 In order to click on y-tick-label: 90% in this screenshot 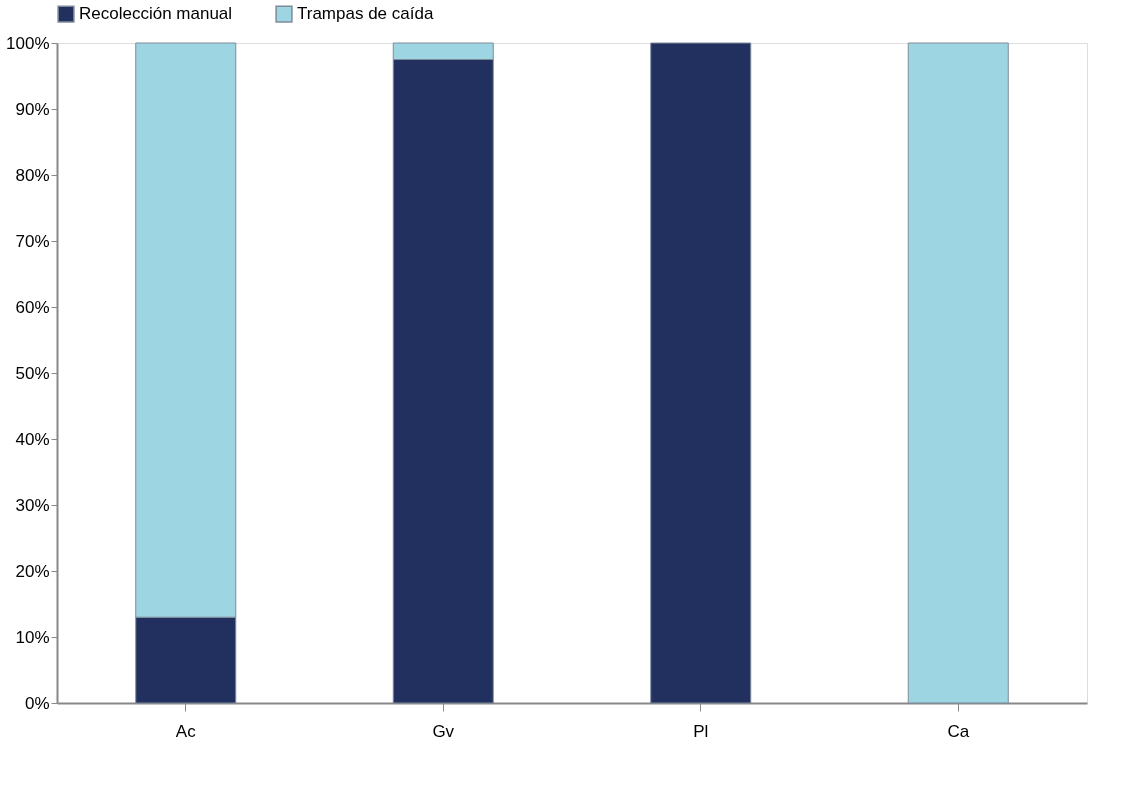, I will do `click(32, 109)`.